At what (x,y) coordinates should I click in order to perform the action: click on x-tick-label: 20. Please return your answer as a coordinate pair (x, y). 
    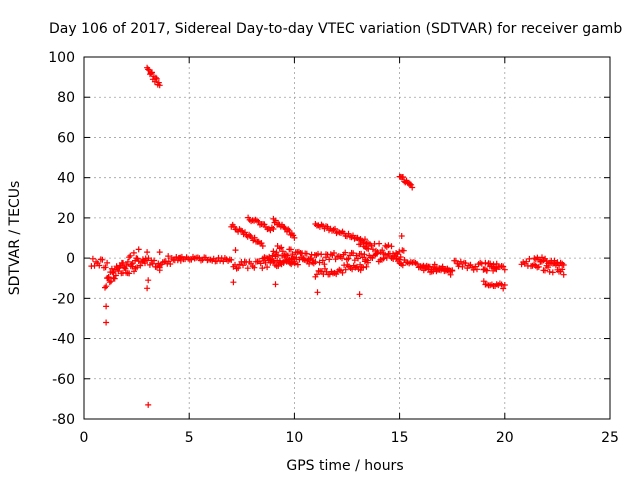
    Looking at the image, I should click on (505, 438).